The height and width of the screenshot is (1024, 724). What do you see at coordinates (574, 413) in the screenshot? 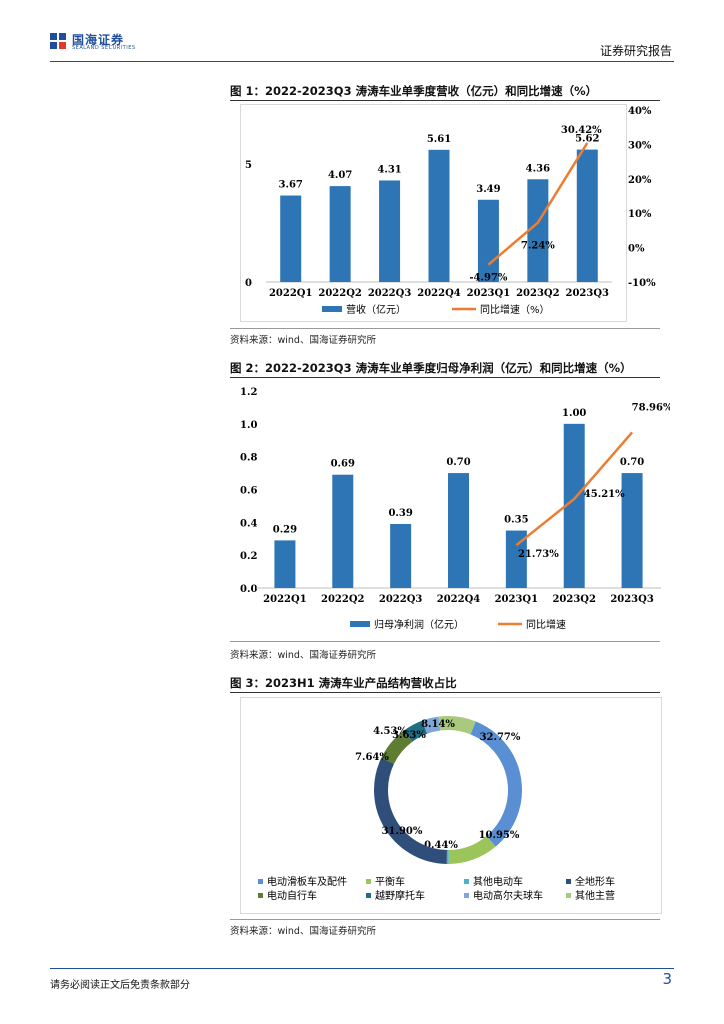
I see `bar-data-label: 1.00` at bounding box center [574, 413].